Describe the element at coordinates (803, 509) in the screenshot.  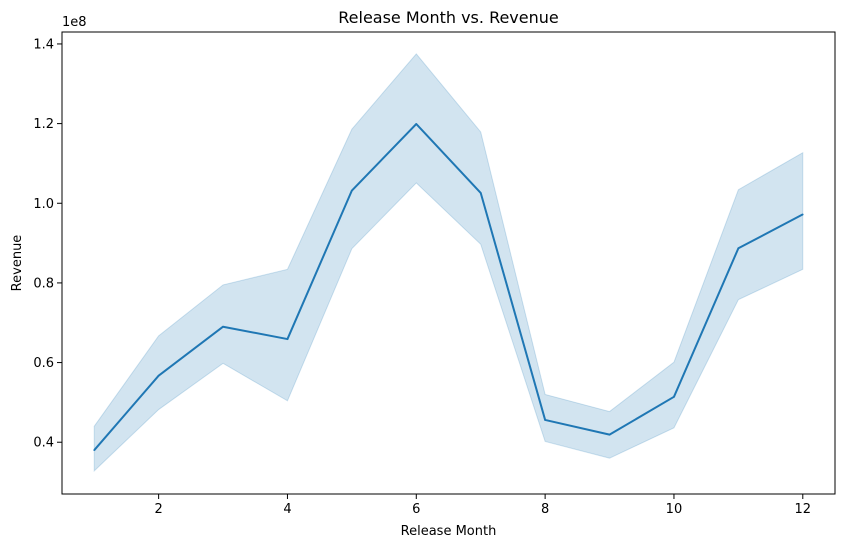
I see `x-tick-label: 12` at that location.